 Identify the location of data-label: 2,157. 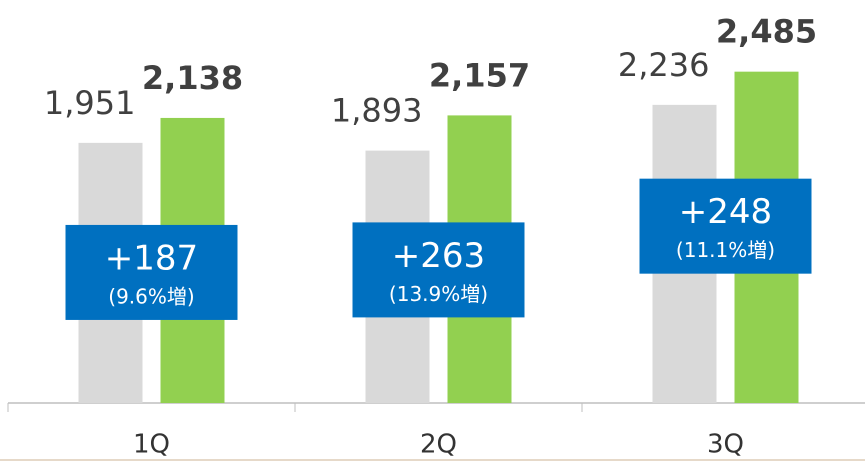
(479, 75).